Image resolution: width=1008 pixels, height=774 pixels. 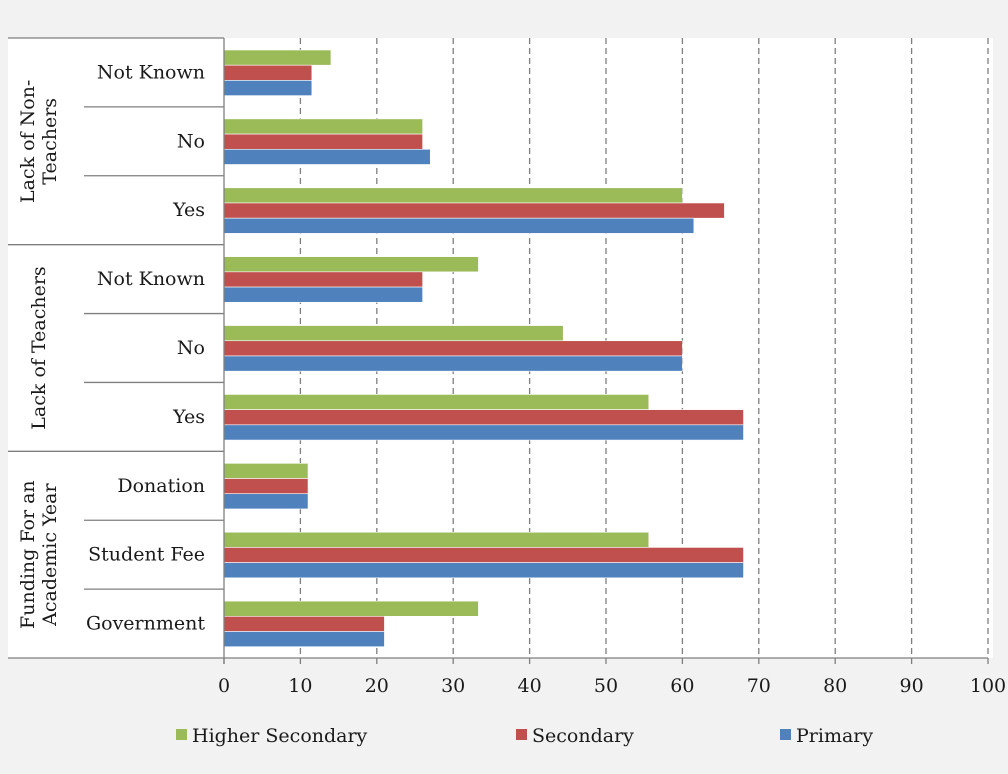 I want to click on legend-swatch-secondary, so click(x=521, y=734).